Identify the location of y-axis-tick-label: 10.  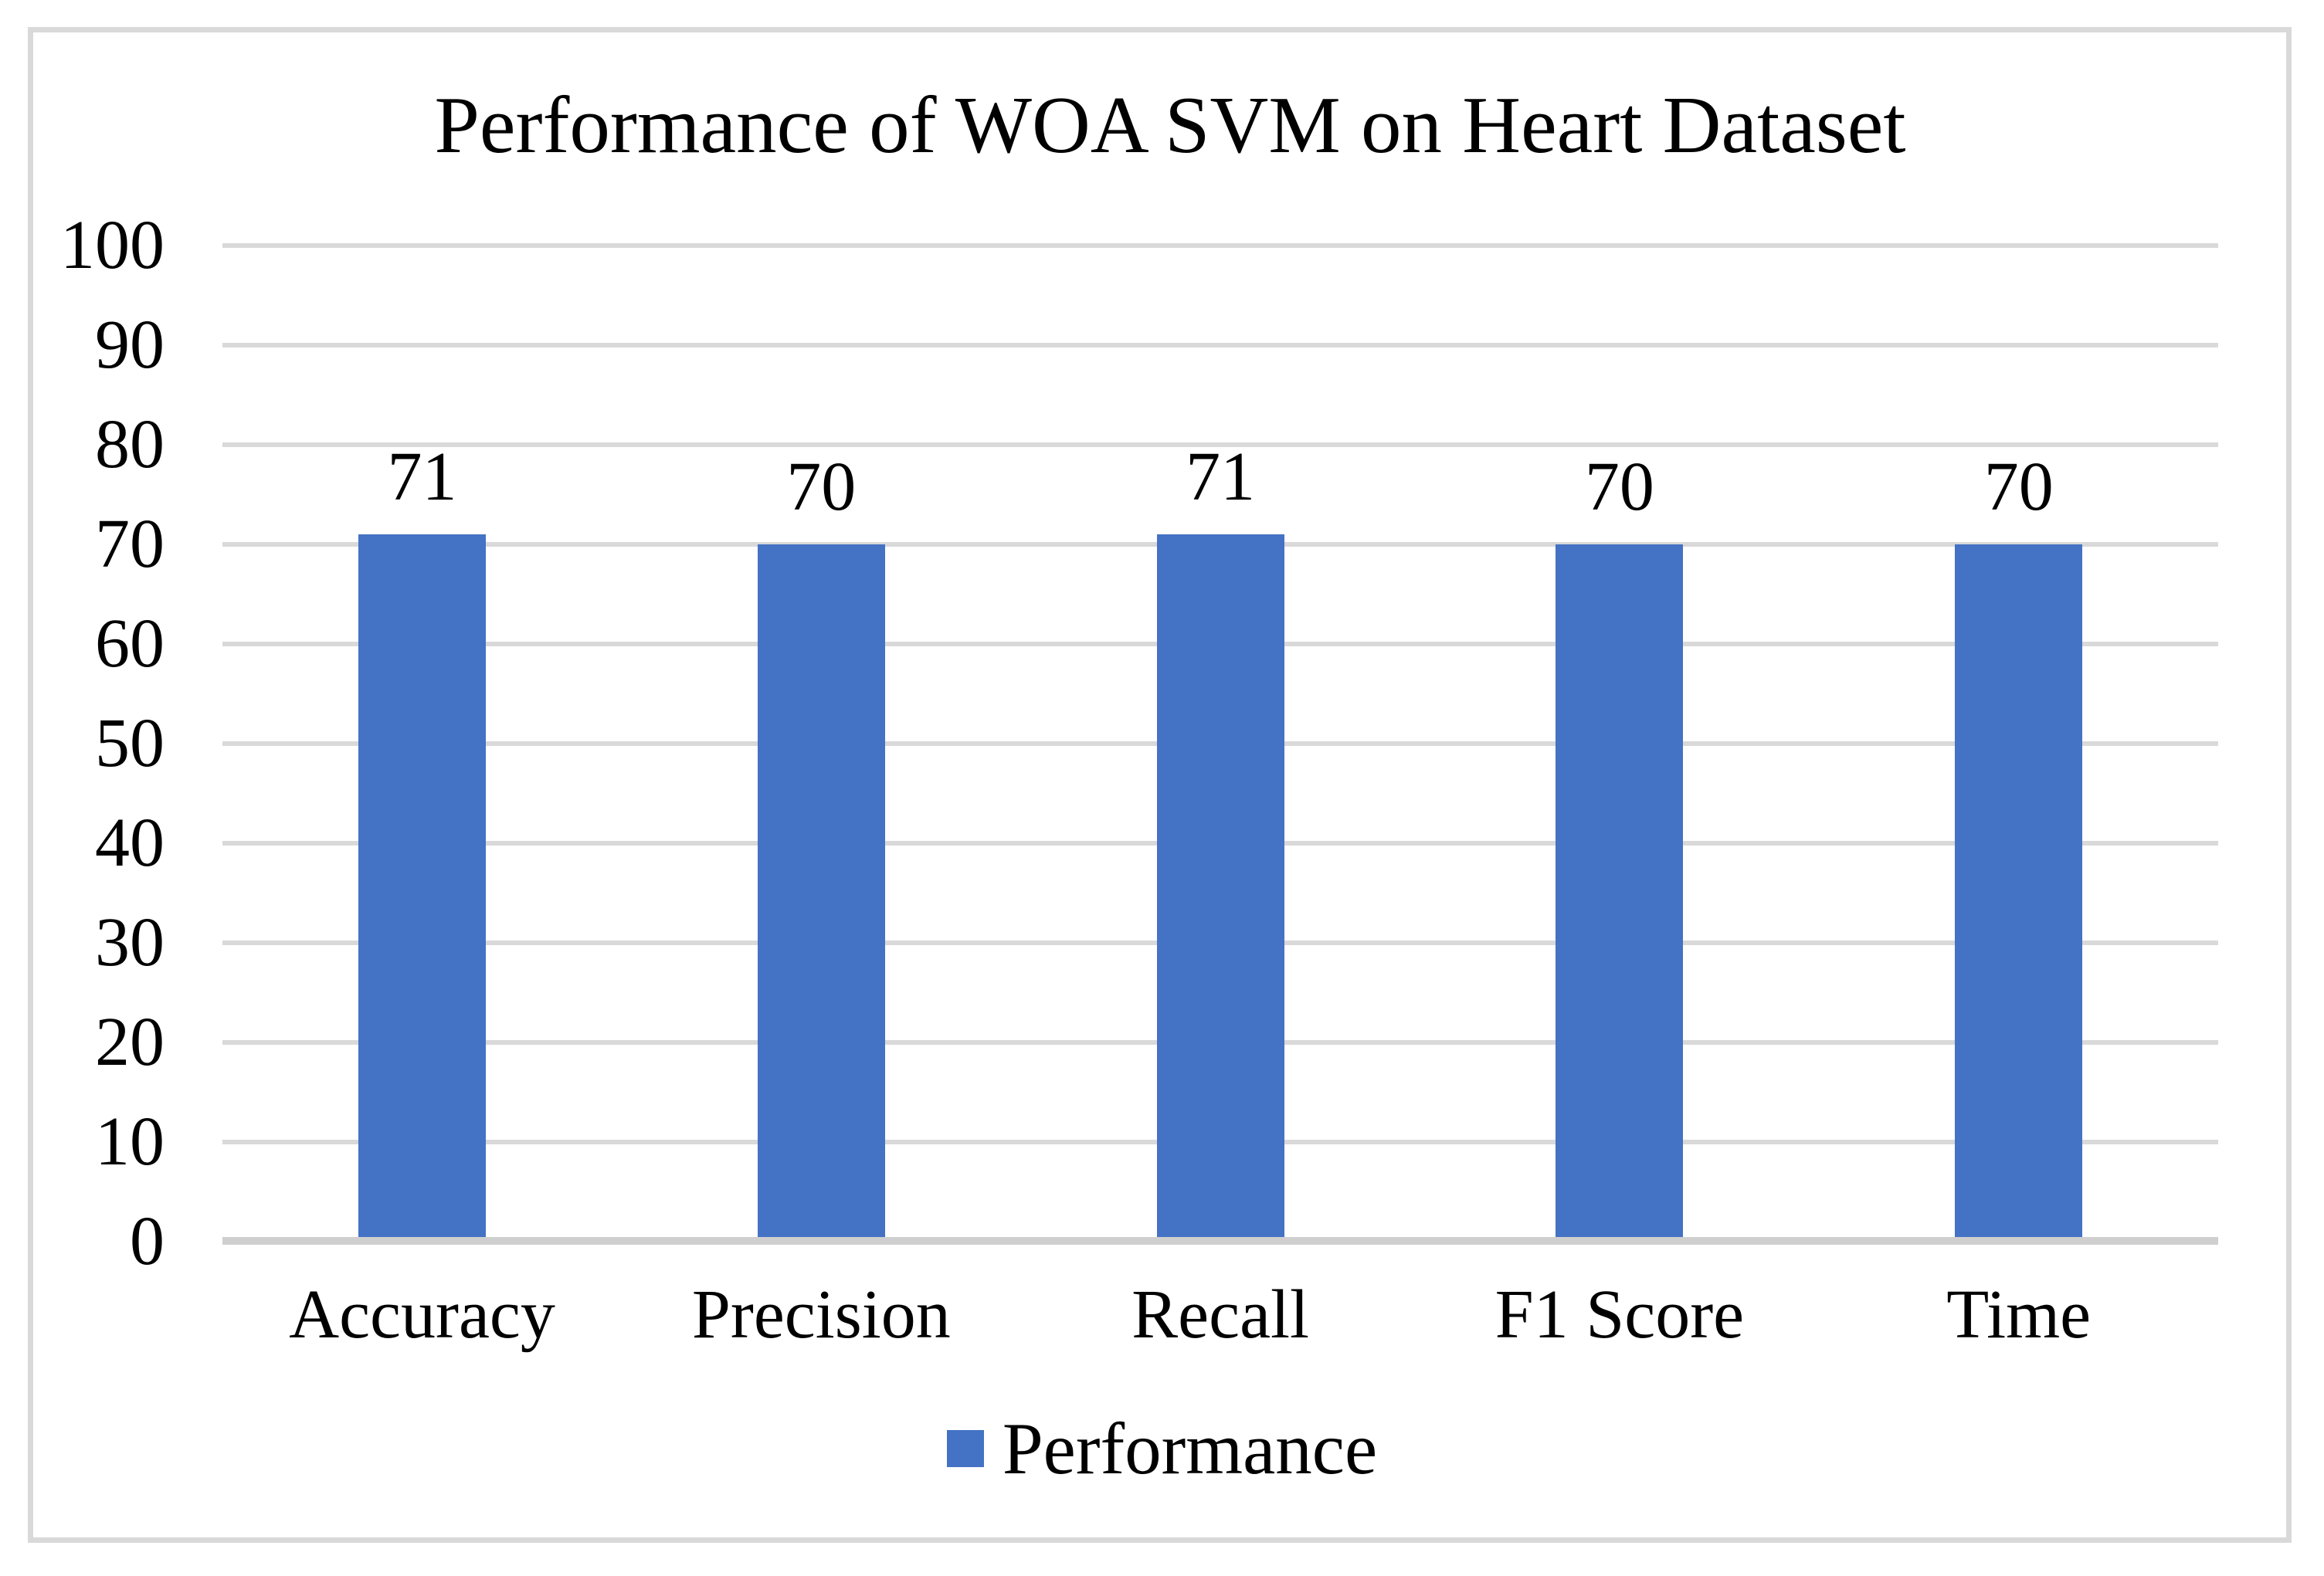
(130, 1141).